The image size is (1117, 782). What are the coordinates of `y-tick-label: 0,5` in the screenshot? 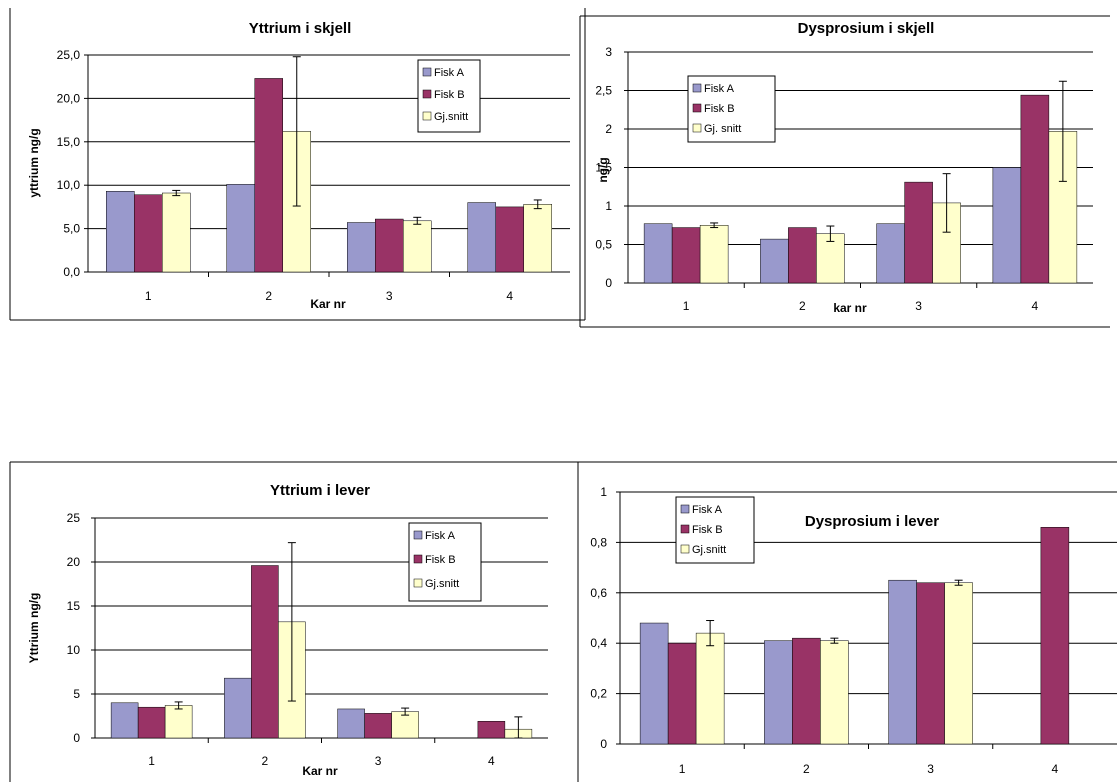 It's located at (603, 245).